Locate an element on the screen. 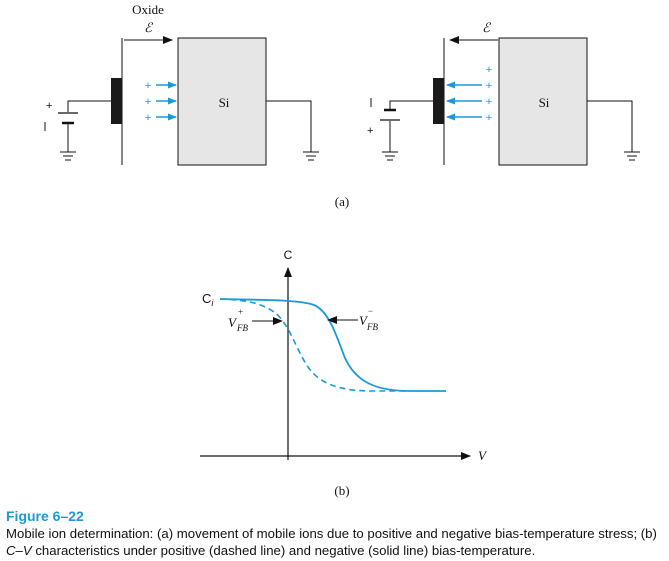 This screenshot has height=561, width=669. substrate-ground-right is located at coordinates (613, 130).